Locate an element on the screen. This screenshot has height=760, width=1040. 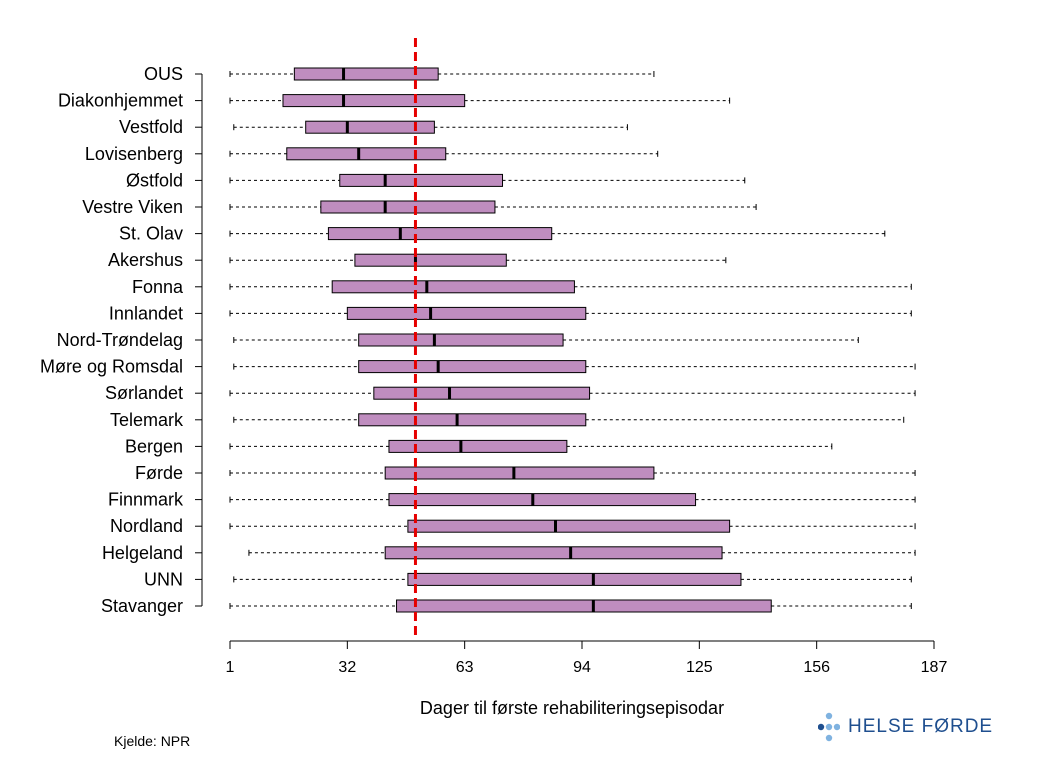
category-label: Nordland is located at coordinates (146, 526).